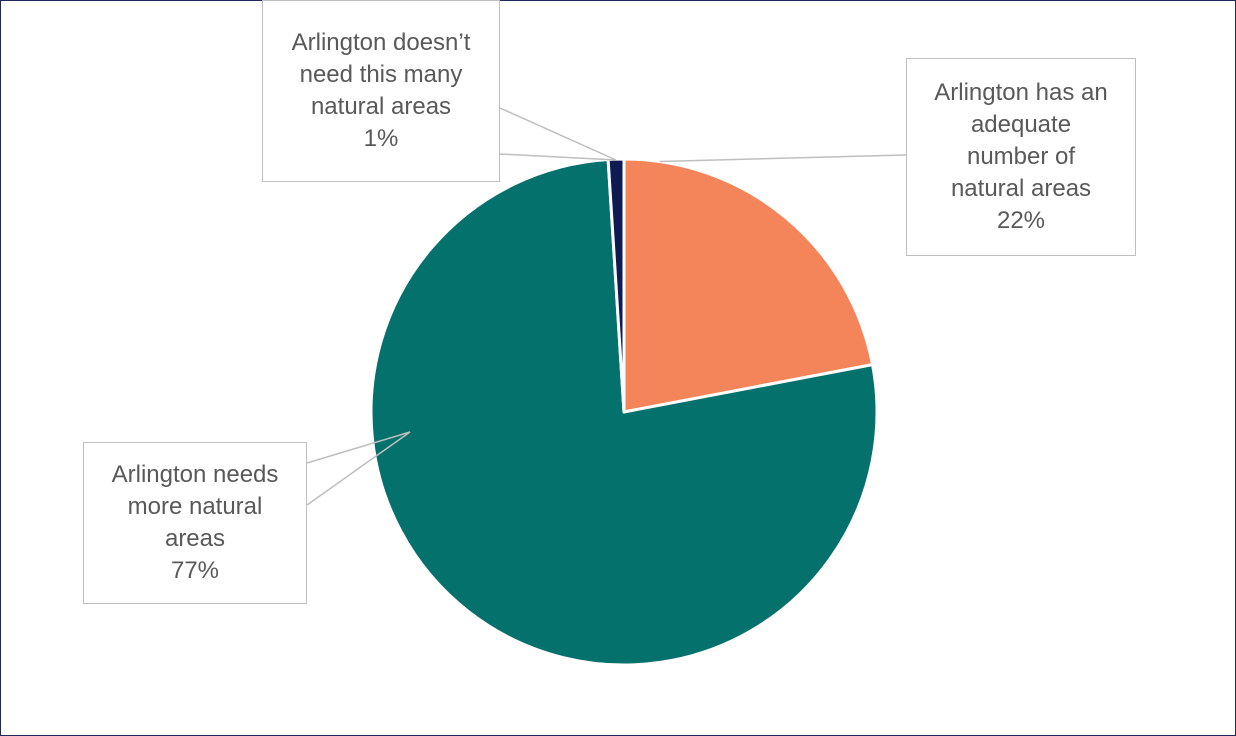  What do you see at coordinates (381, 138) in the screenshot?
I see `data-label-fewer-percent: 1%` at bounding box center [381, 138].